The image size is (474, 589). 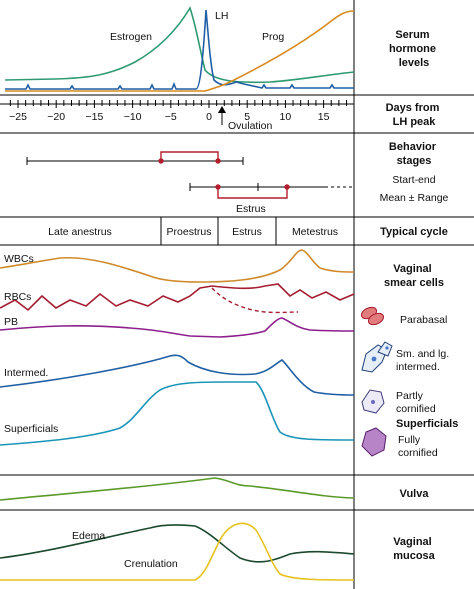 I want to click on legend-start-end: Start-end, so click(x=413, y=180).